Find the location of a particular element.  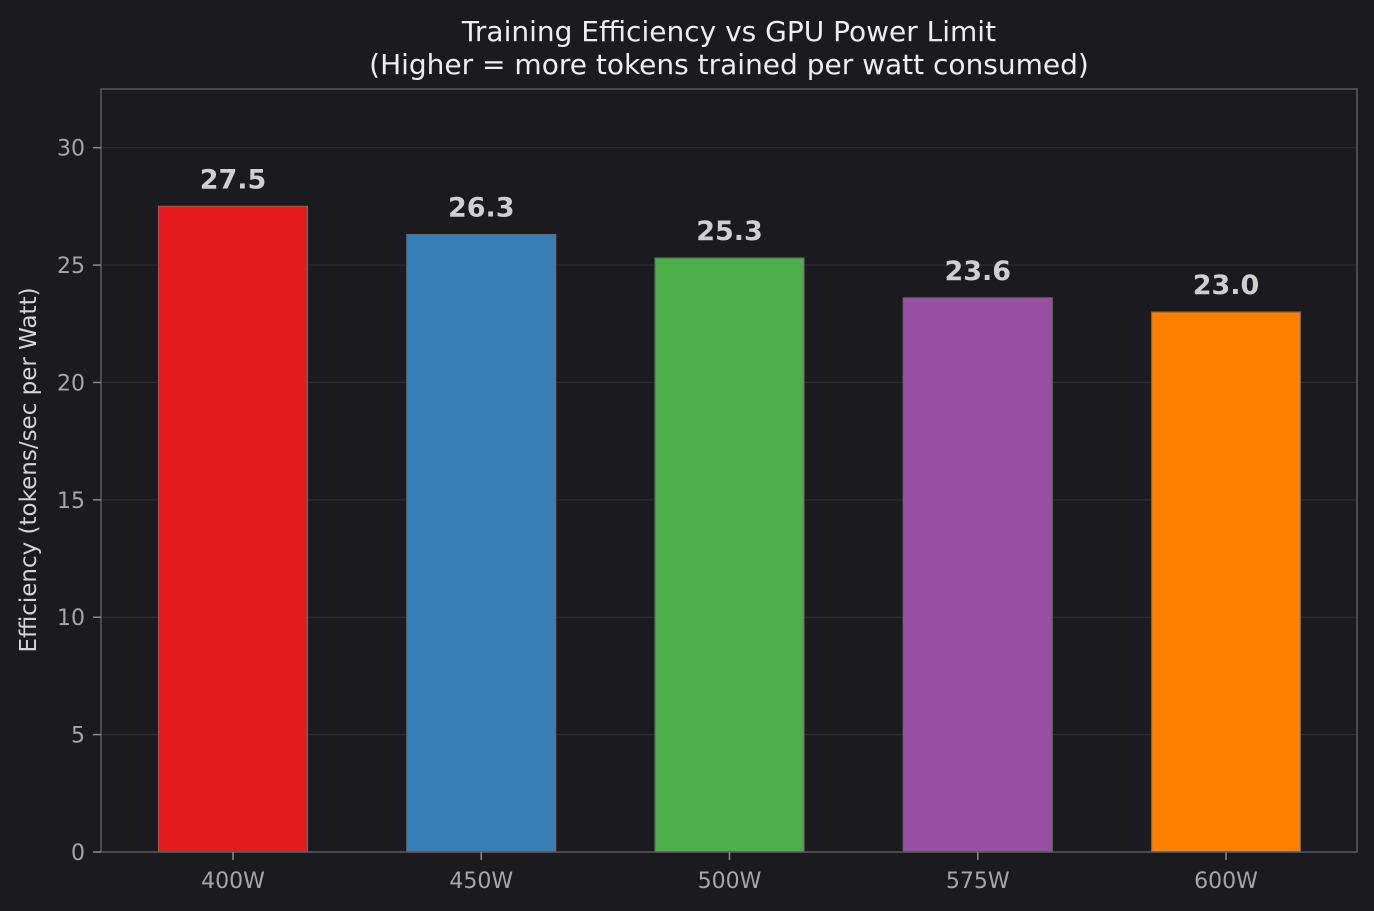

y-tick-label: 25 is located at coordinates (71, 266).